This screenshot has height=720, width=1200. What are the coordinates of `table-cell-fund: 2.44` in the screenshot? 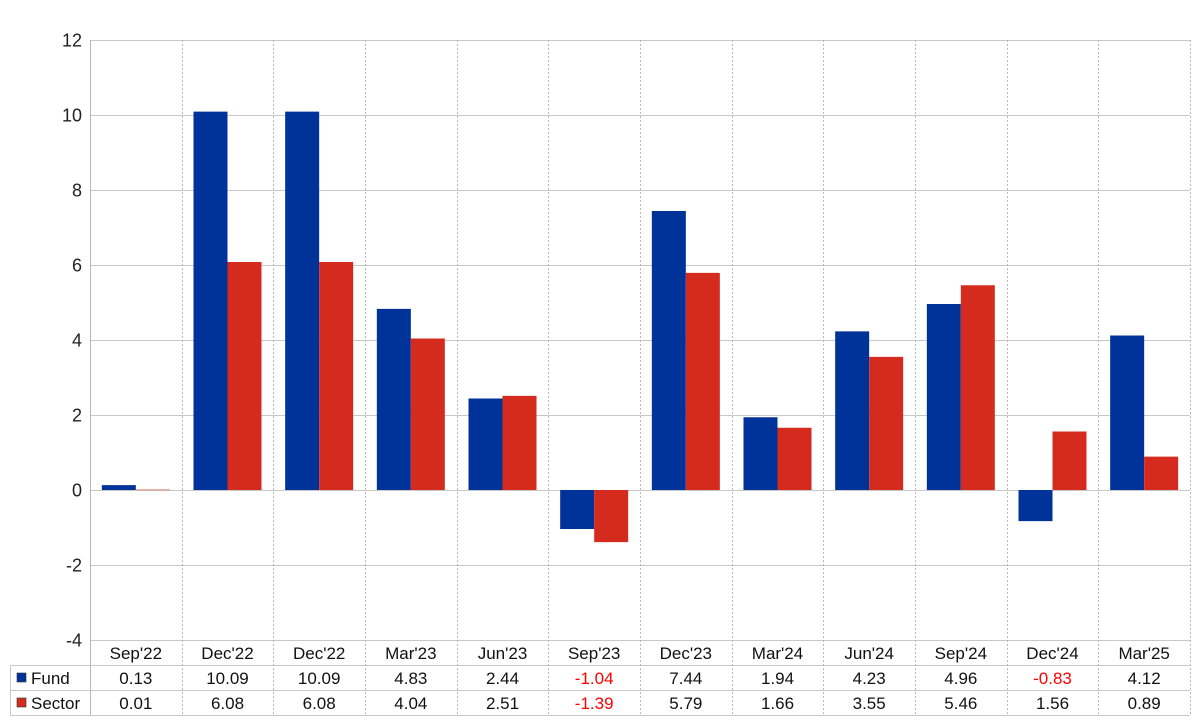 It's located at (502, 678).